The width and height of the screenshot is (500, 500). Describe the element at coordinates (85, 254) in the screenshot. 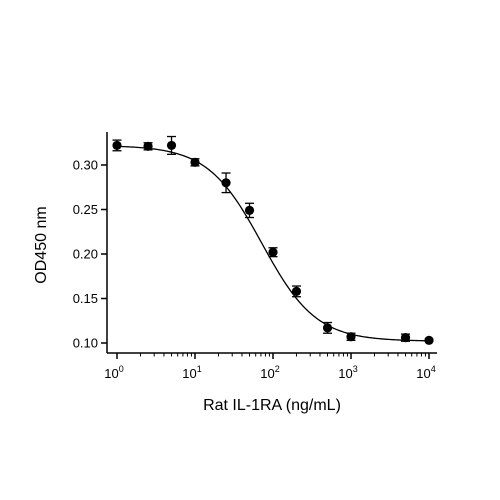

I see `y-tick-label: 0.20` at that location.